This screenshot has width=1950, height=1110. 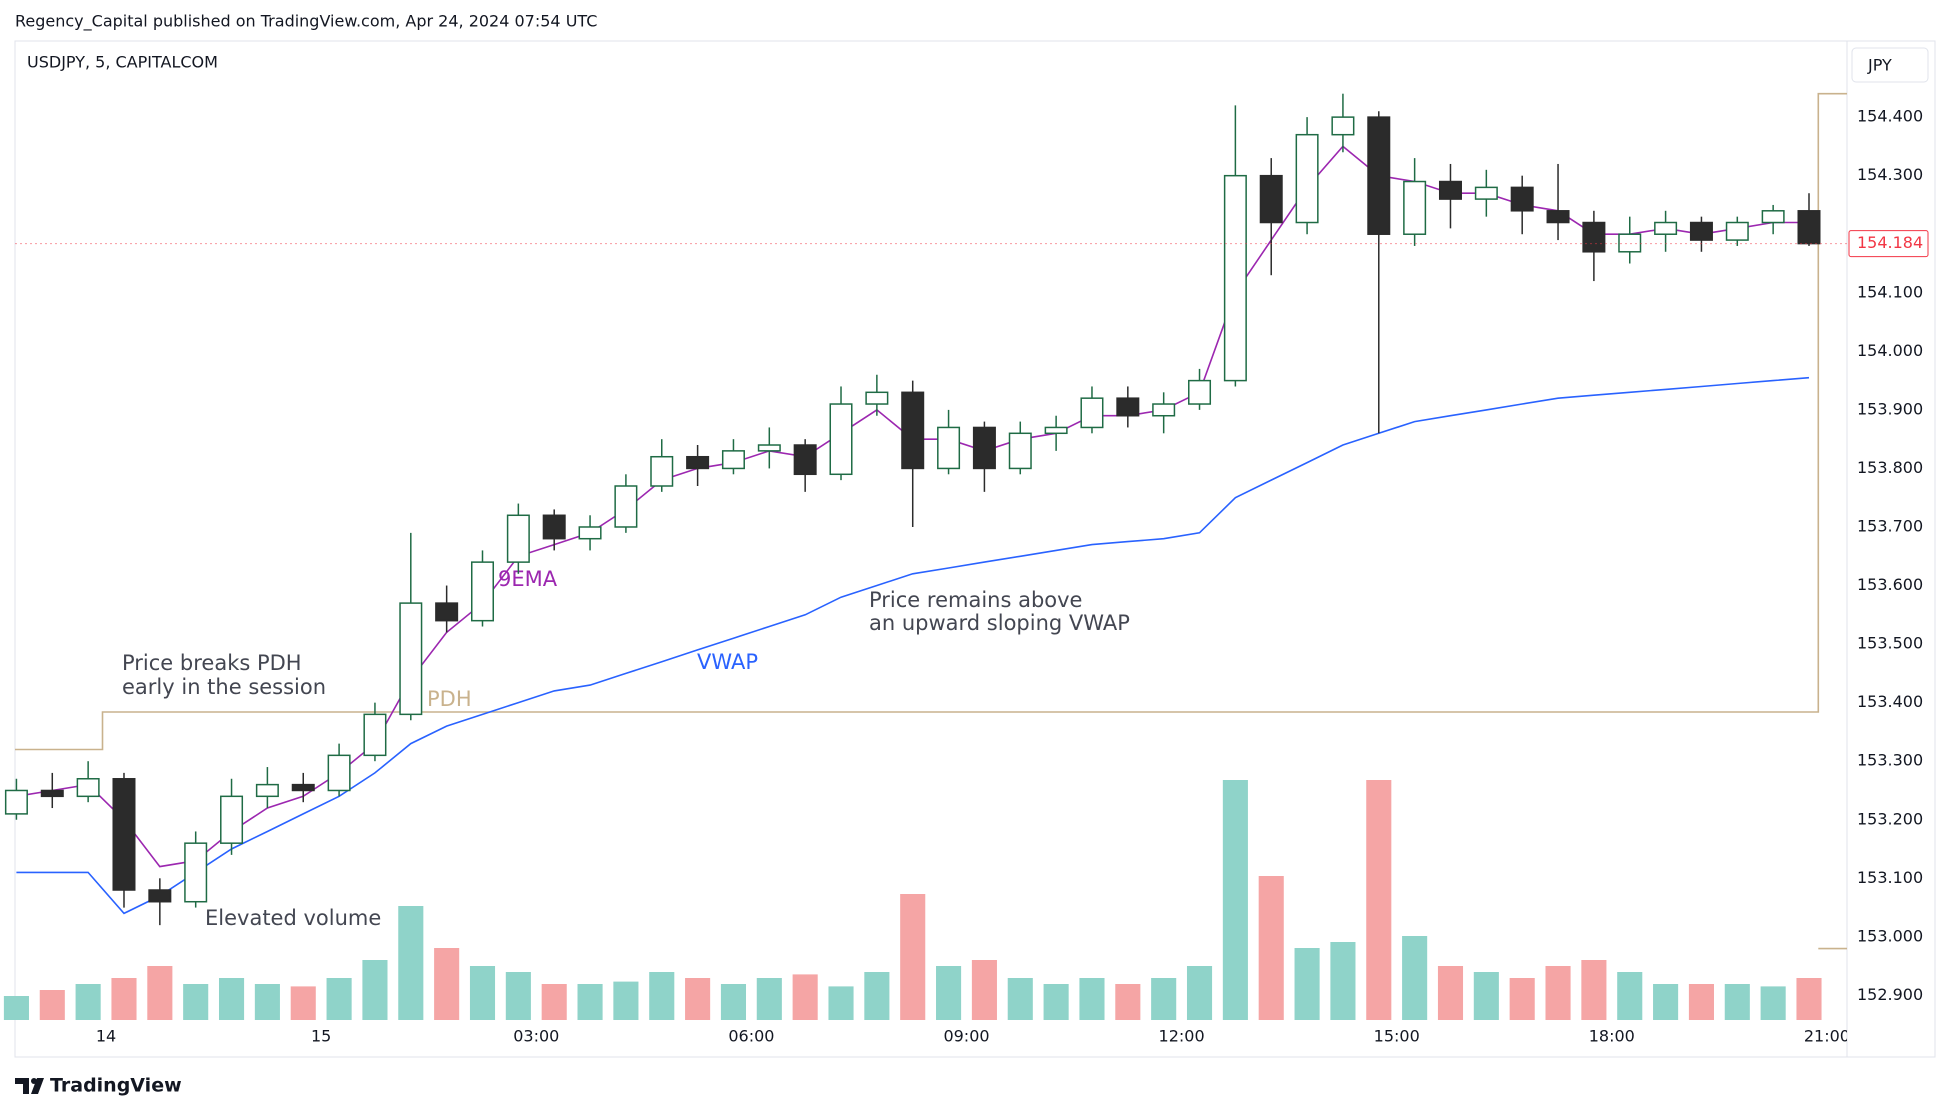 What do you see at coordinates (1397, 1036) in the screenshot?
I see `x-tick-label: 15:00` at bounding box center [1397, 1036].